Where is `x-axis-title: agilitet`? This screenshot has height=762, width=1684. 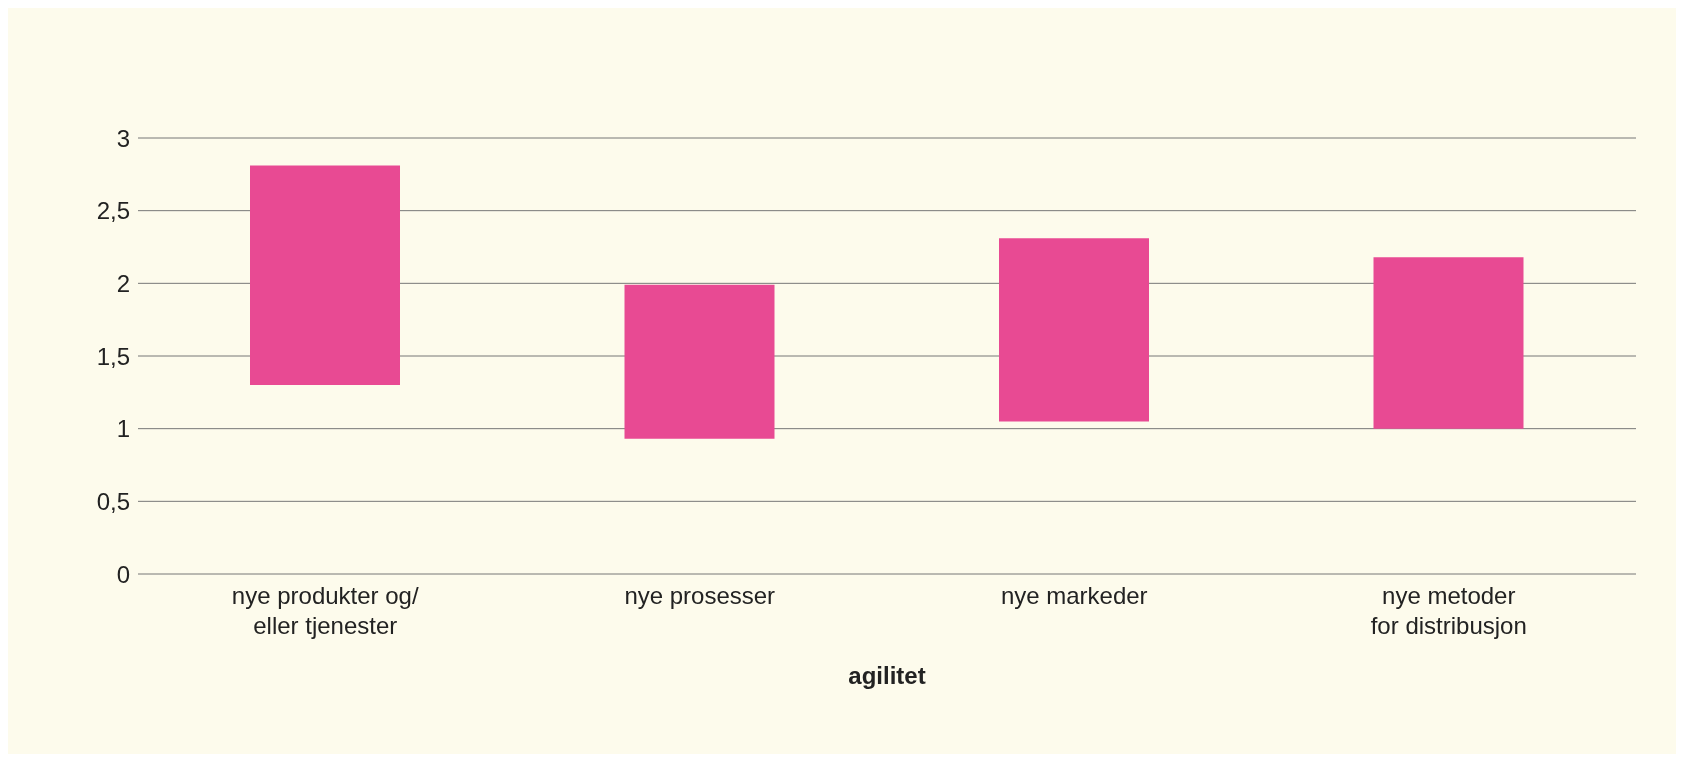
x-axis-title: agilitet is located at coordinates (887, 675).